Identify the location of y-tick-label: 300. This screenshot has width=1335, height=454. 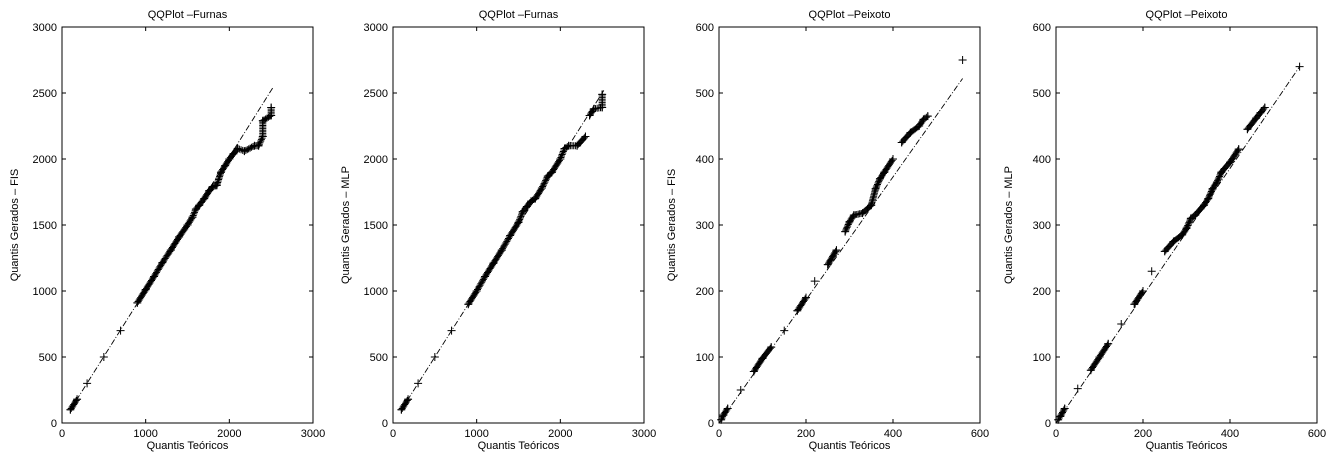
(705, 226).